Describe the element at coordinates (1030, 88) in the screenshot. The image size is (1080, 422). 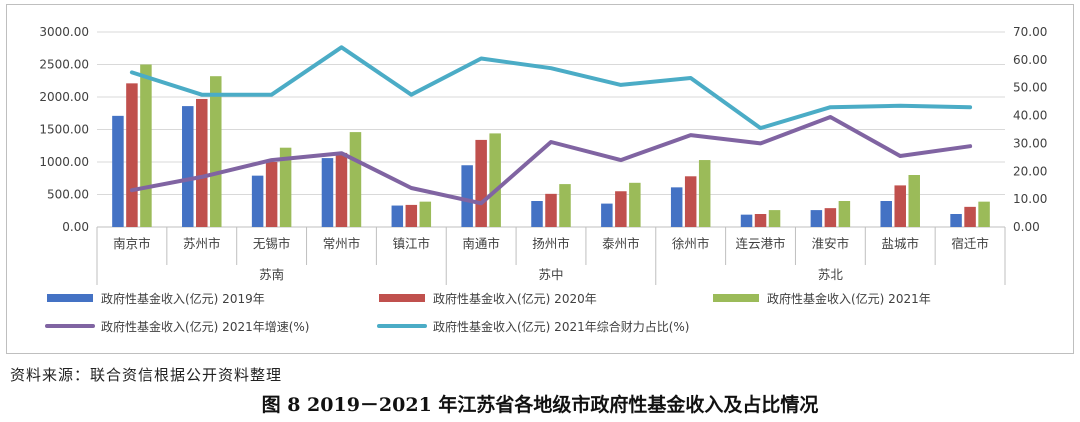
I see `right-tick-label: 50.00` at that location.